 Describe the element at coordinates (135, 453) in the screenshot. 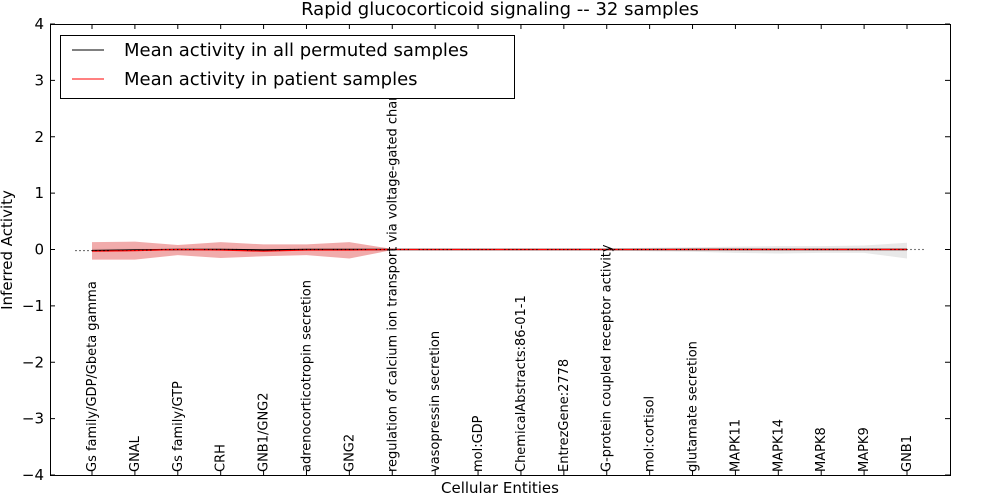

I see `x-category-label: GNAL` at that location.